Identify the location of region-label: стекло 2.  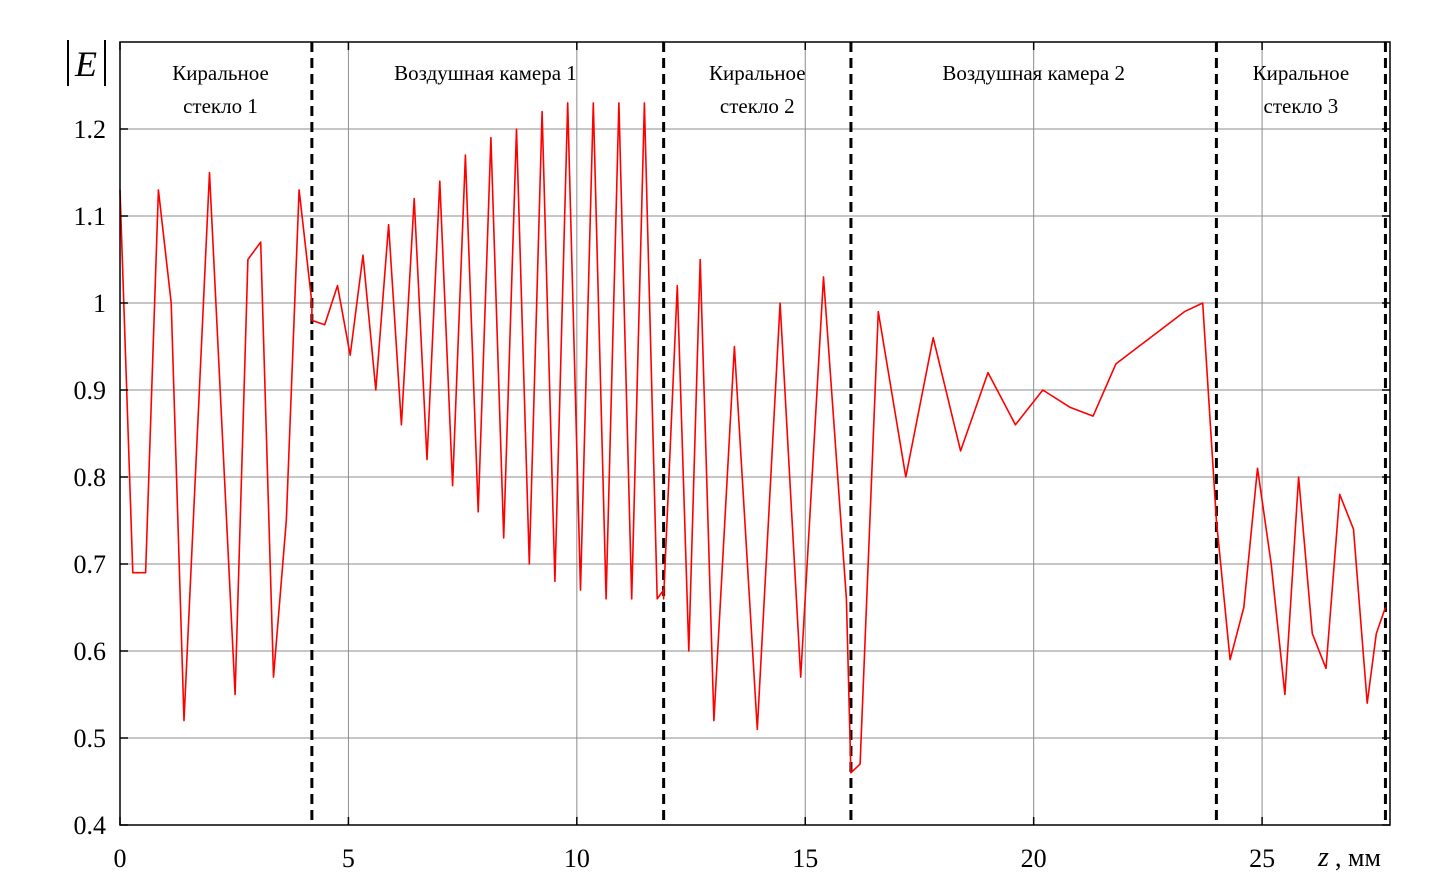
(757, 106).